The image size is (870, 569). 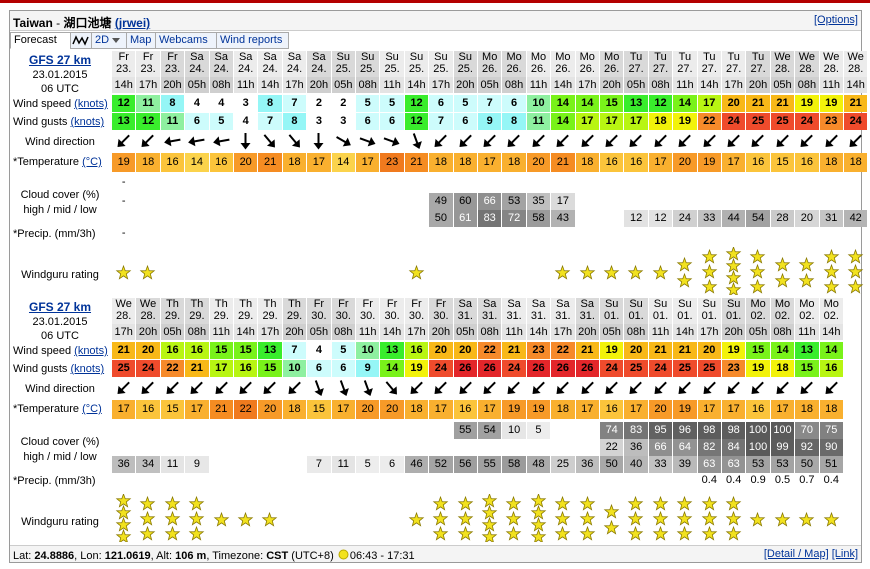 I want to click on wind-speed-value: 14, so click(x=831, y=350).